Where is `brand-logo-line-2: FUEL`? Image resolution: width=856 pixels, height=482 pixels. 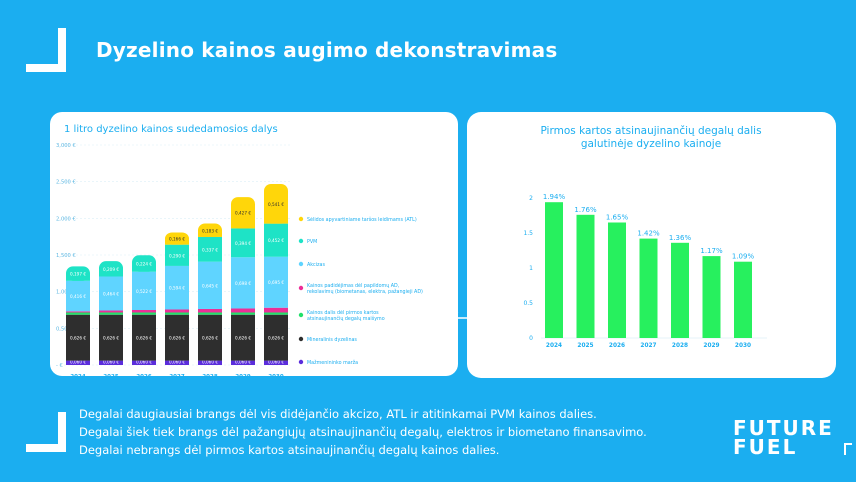 brand-logo-line-2: FUEL is located at coordinates (765, 447).